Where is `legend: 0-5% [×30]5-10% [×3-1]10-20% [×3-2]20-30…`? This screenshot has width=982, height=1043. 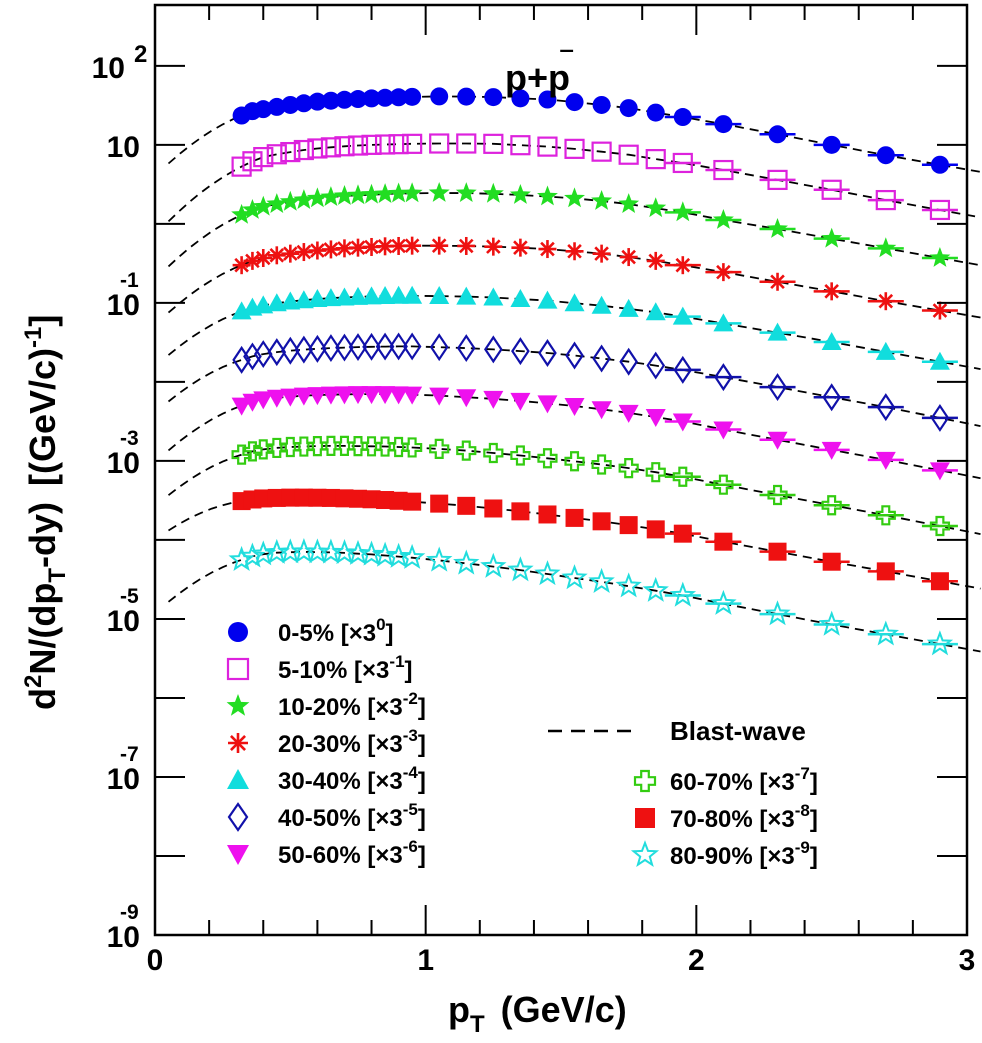
legend: 0-5% [×30]5-10% [×3-1]10-20% [×3-2]20-30… is located at coordinates (522, 742).